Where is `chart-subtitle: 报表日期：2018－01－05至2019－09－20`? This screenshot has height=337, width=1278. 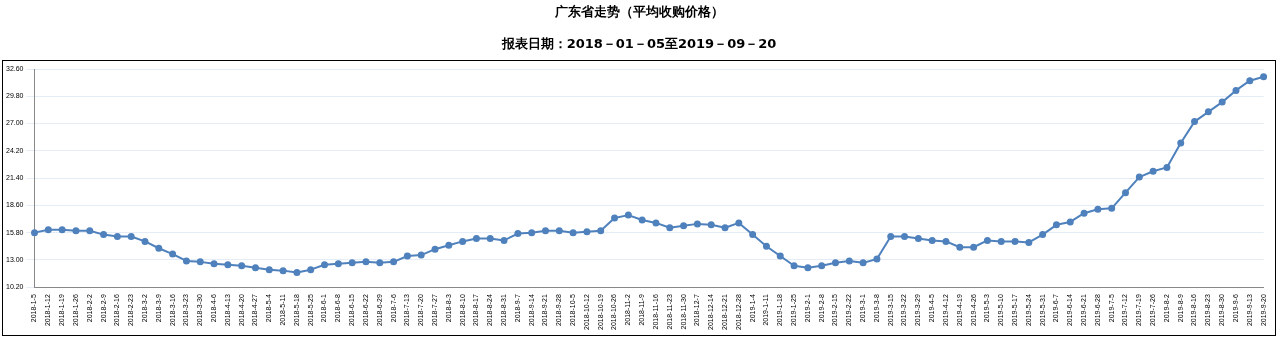
chart-subtitle: 报表日期：2018－01－05至2019－09－20 is located at coordinates (639, 44).